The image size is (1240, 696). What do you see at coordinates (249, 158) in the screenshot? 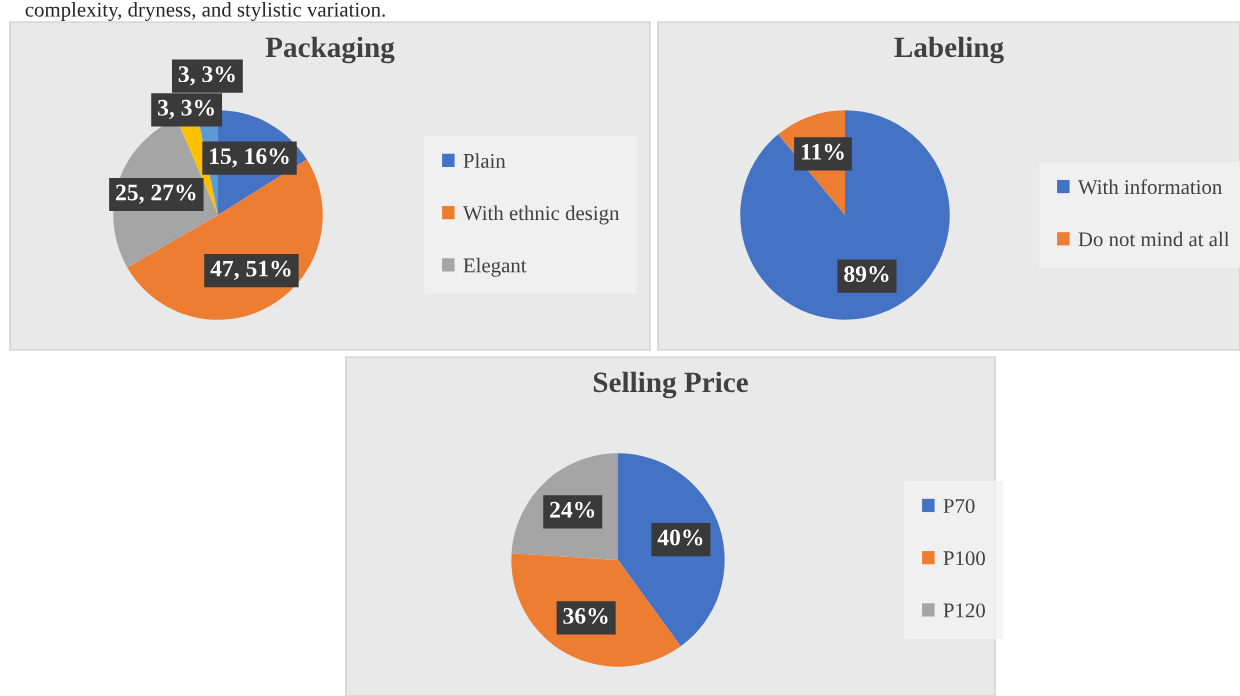
I see `data-label: 15, 16%` at bounding box center [249, 158].